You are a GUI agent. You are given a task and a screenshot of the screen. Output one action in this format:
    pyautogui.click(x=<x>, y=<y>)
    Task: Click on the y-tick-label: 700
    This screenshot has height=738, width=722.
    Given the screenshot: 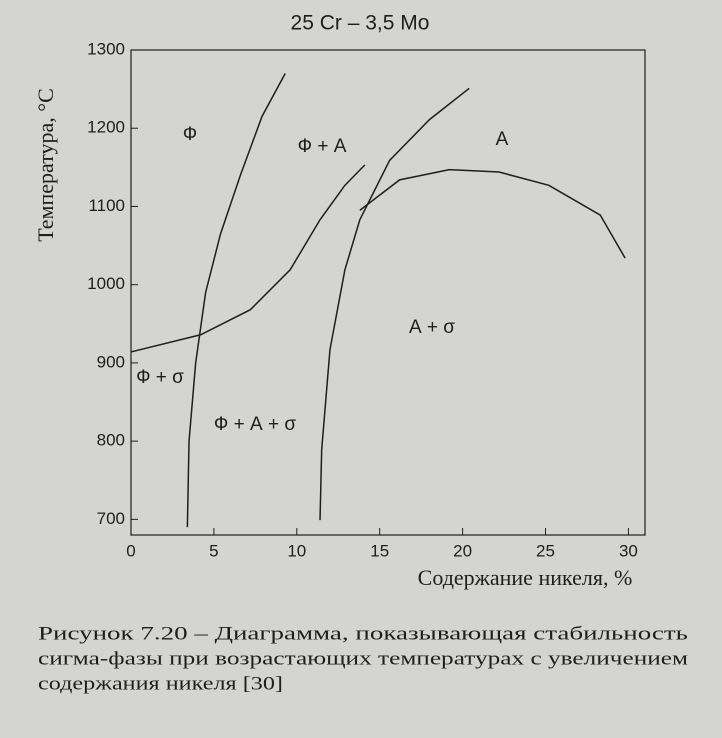 What is the action you would take?
    pyautogui.click(x=111, y=518)
    